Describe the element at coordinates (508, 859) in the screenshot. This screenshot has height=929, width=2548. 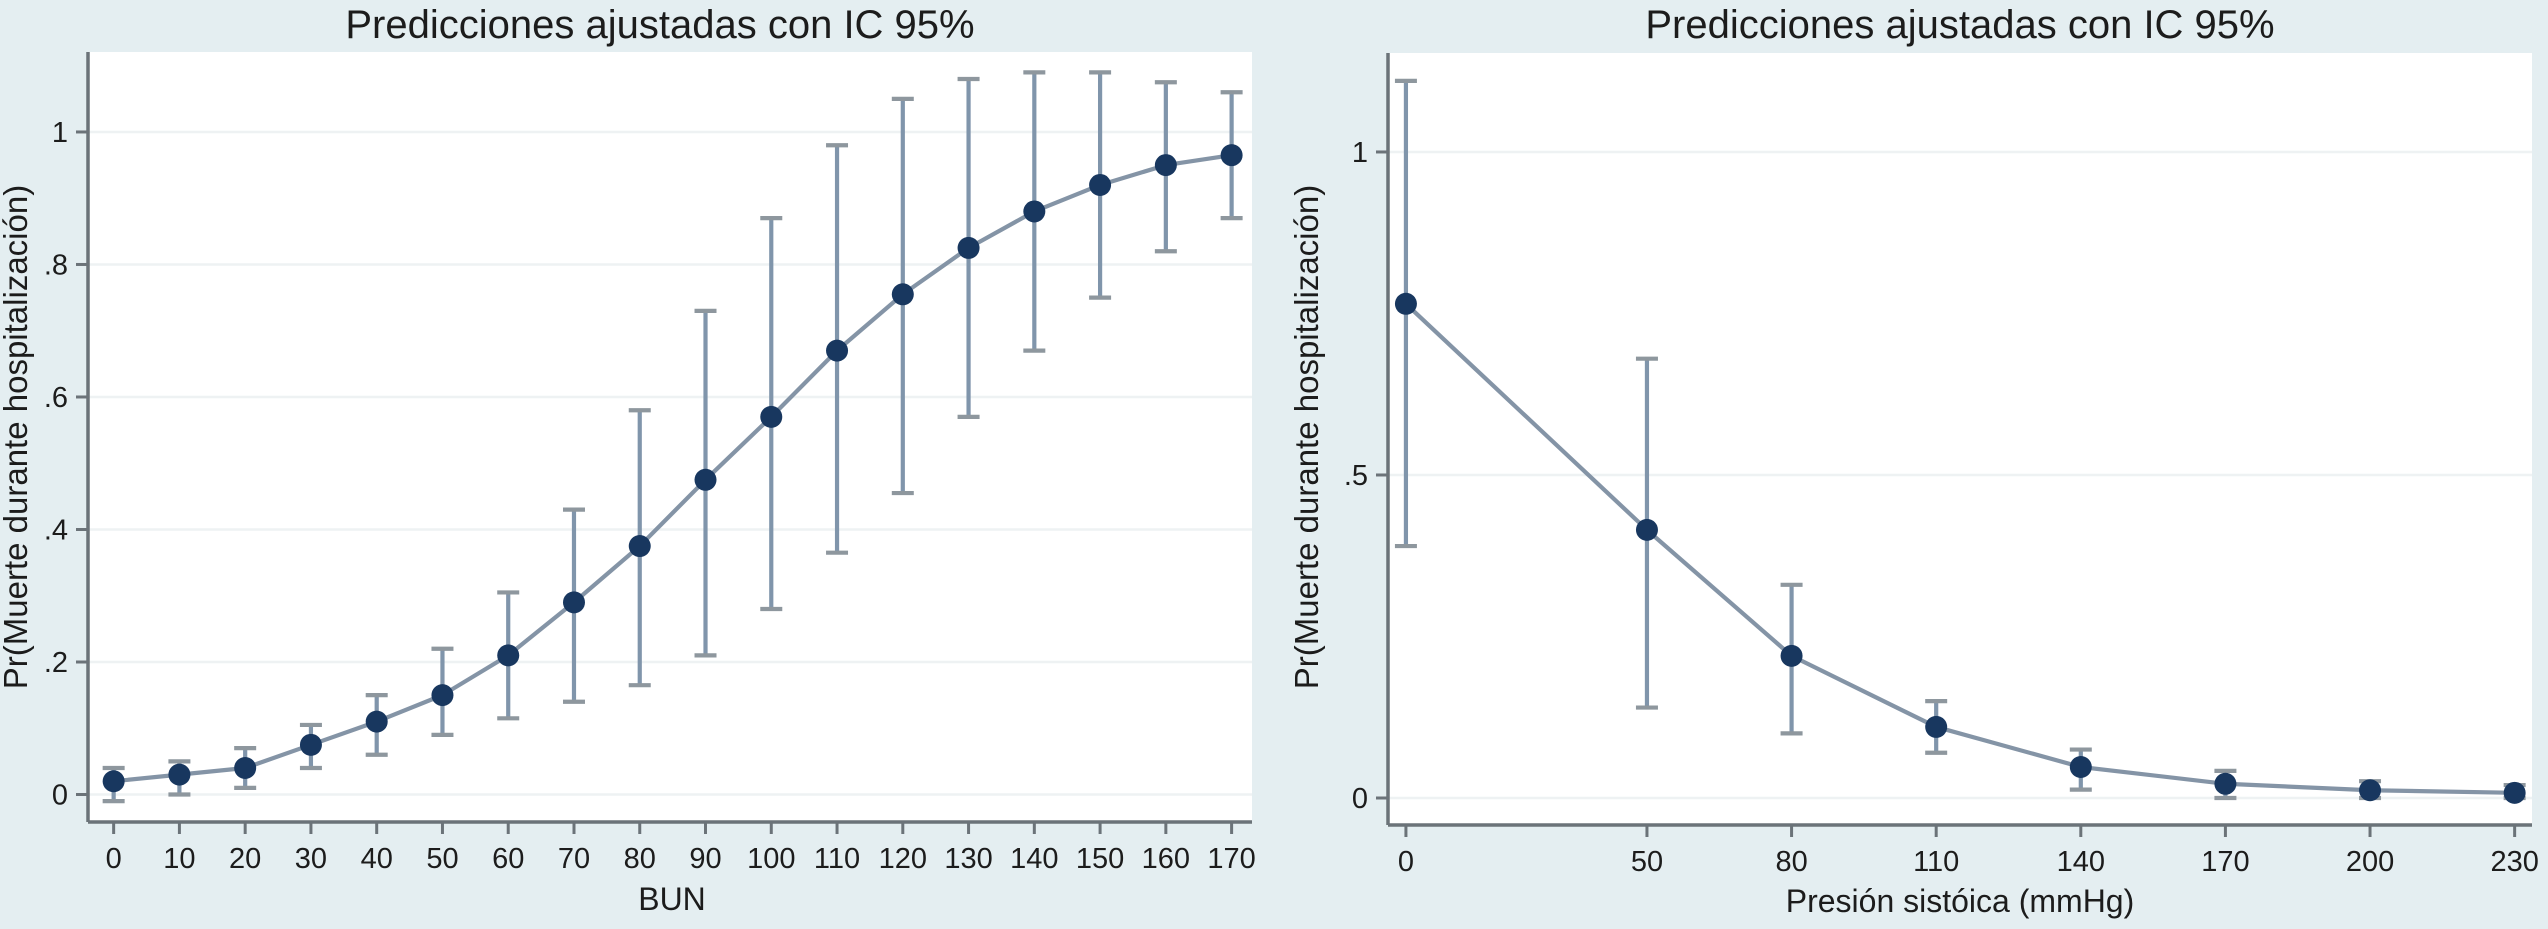
I see `x-tick-label: 60` at that location.